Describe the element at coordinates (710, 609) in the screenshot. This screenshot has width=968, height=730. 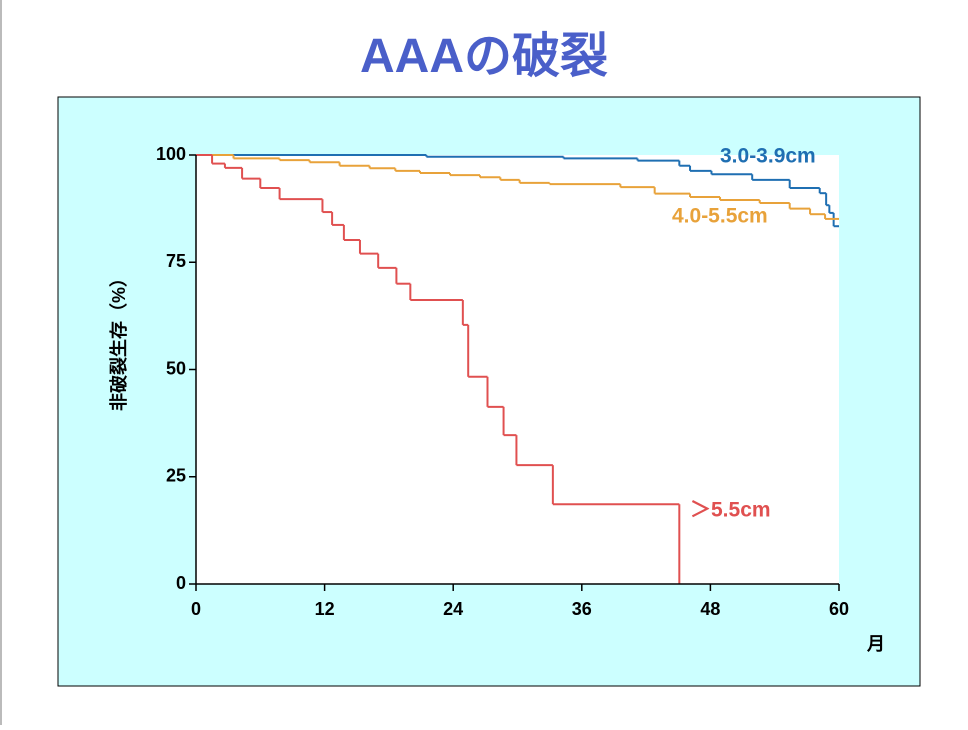
I see `x-tick-label: 48` at that location.